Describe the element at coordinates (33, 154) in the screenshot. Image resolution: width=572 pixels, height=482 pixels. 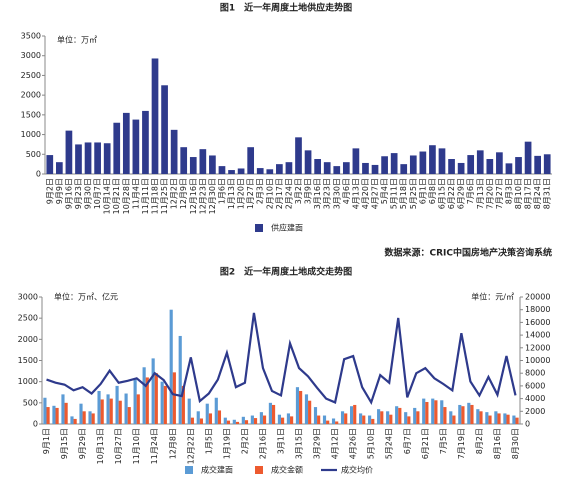
I see `y-tick-label: 500` at that location.